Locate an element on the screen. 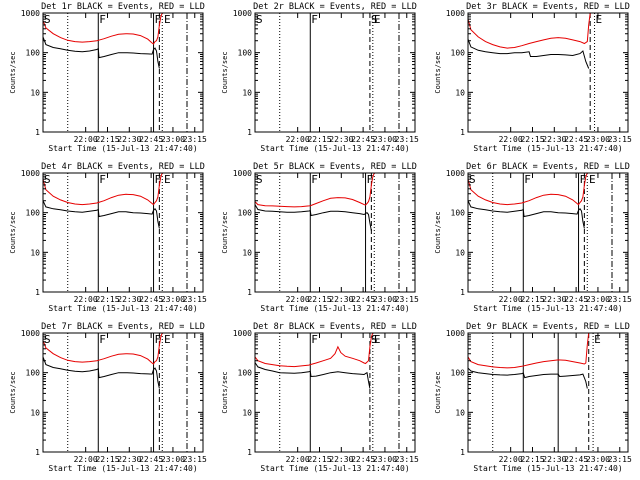  chart-title: Det 6r BLACK = Events, RED = LLD is located at coordinates (548, 167).